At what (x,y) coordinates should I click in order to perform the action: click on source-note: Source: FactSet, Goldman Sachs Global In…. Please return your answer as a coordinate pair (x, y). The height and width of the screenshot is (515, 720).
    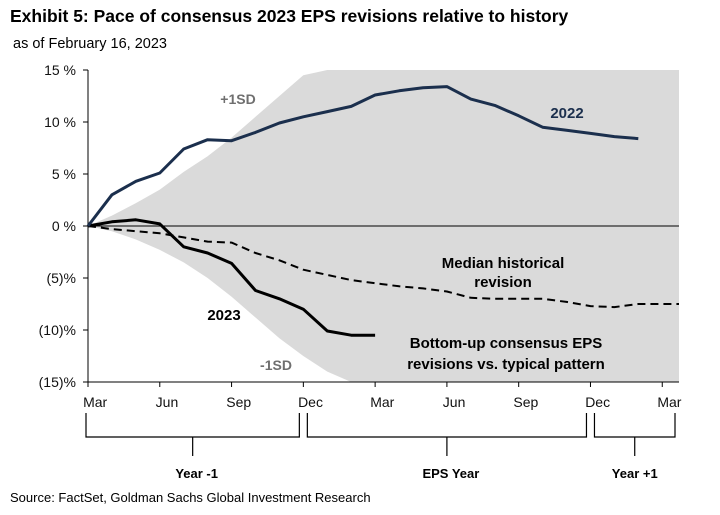
    Looking at the image, I should click on (190, 497).